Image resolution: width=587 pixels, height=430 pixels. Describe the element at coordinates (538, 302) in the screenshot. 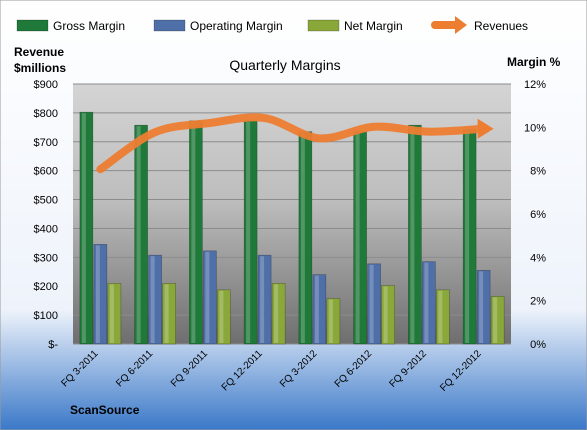

I see `right-axis-tick-label: 2%` at that location.